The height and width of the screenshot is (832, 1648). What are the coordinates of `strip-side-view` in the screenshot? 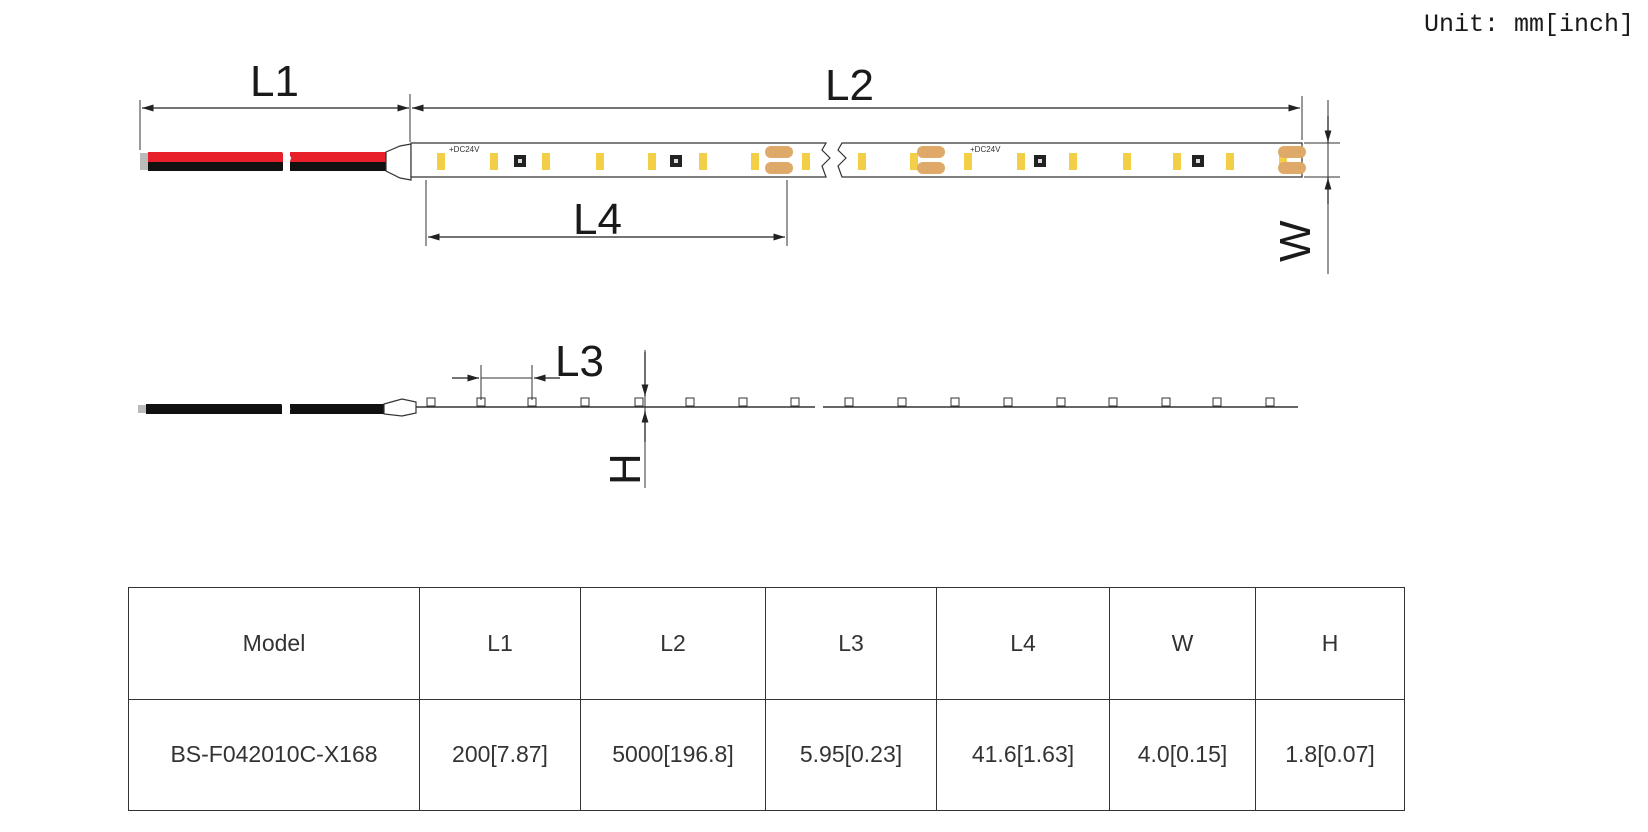 It's located at (857, 402).